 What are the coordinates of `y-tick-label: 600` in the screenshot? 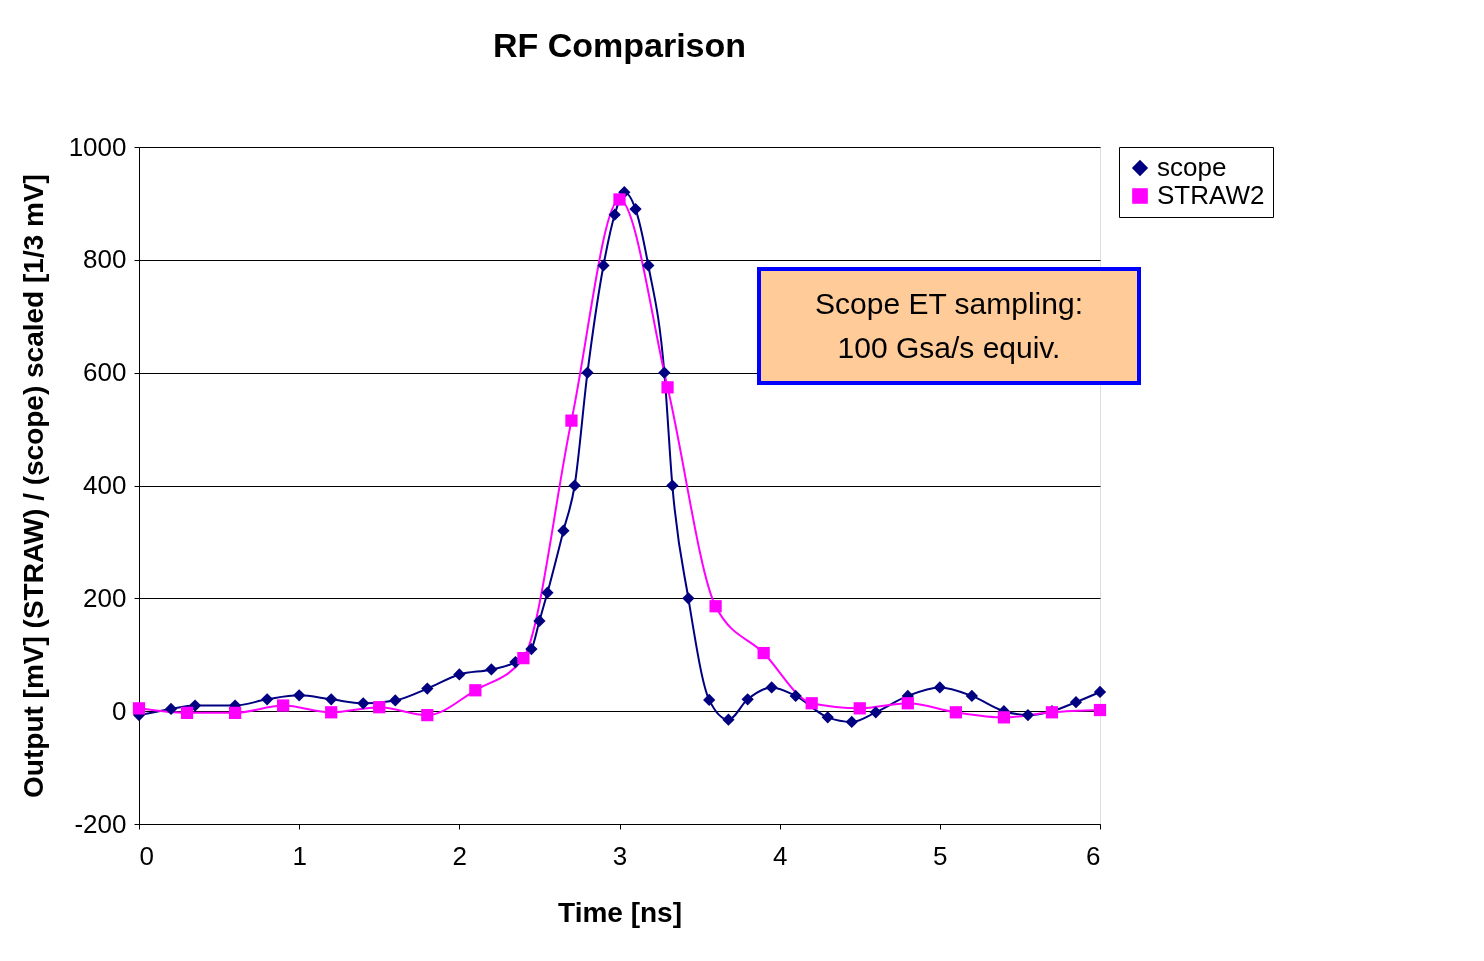 It's located at (105, 372).